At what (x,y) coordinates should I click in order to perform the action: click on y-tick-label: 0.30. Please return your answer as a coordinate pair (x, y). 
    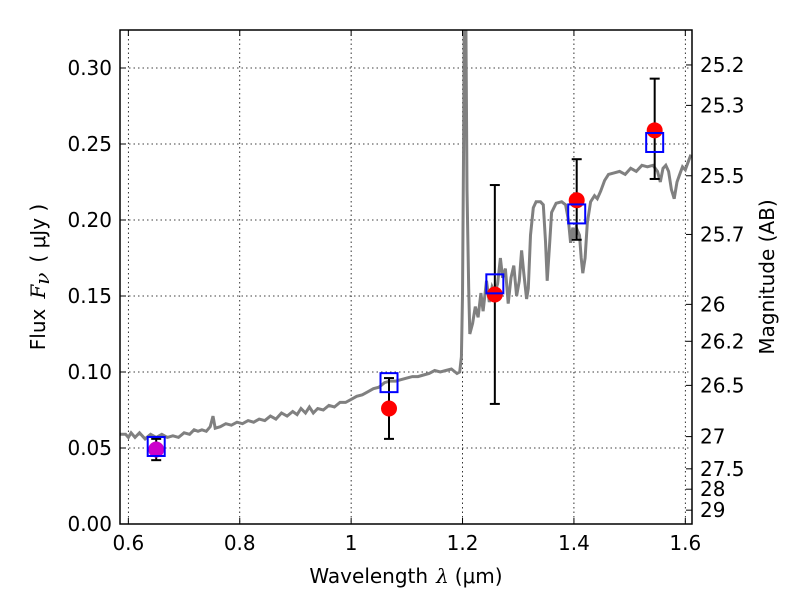
    Looking at the image, I should click on (89, 68).